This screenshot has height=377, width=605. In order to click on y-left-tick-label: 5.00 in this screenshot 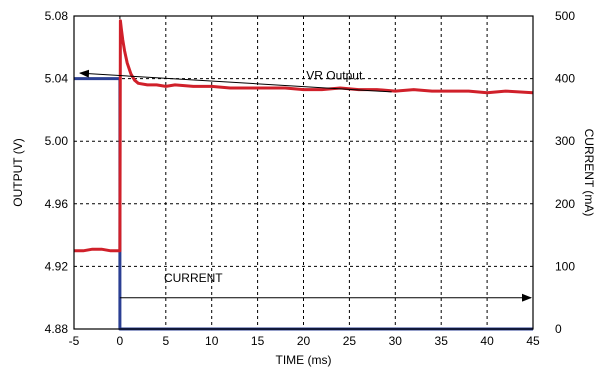, I will do `click(57, 141)`.